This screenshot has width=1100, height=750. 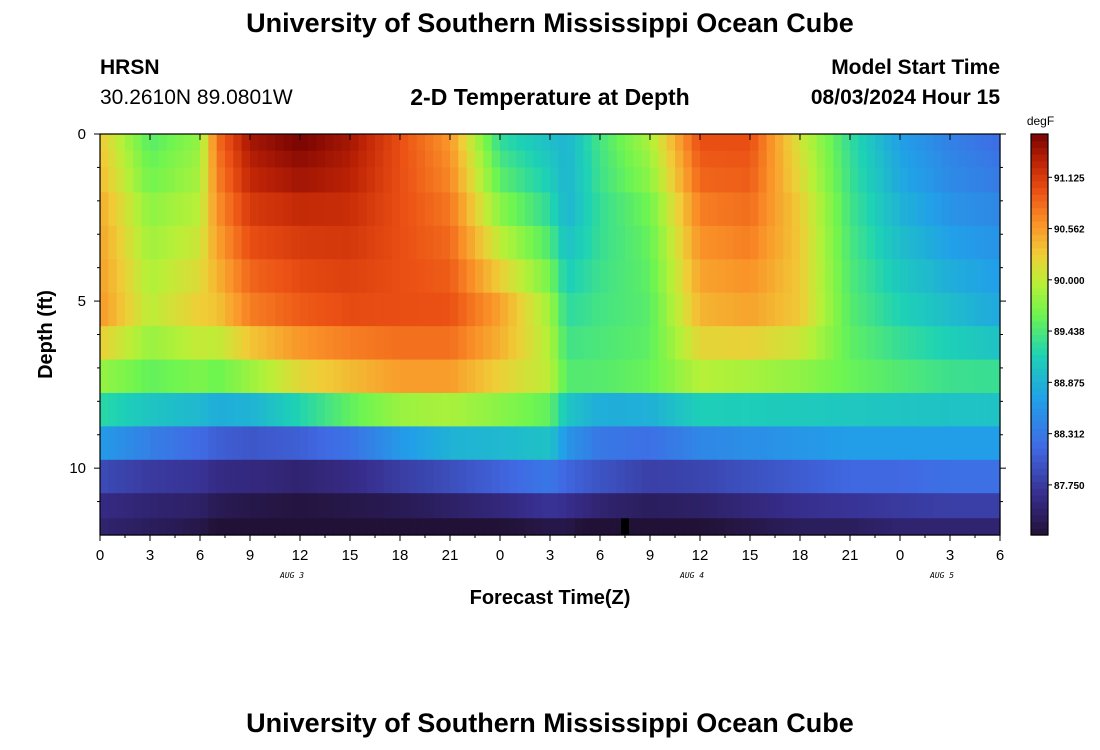 I want to click on x-tick-label: 0, so click(x=900, y=555).